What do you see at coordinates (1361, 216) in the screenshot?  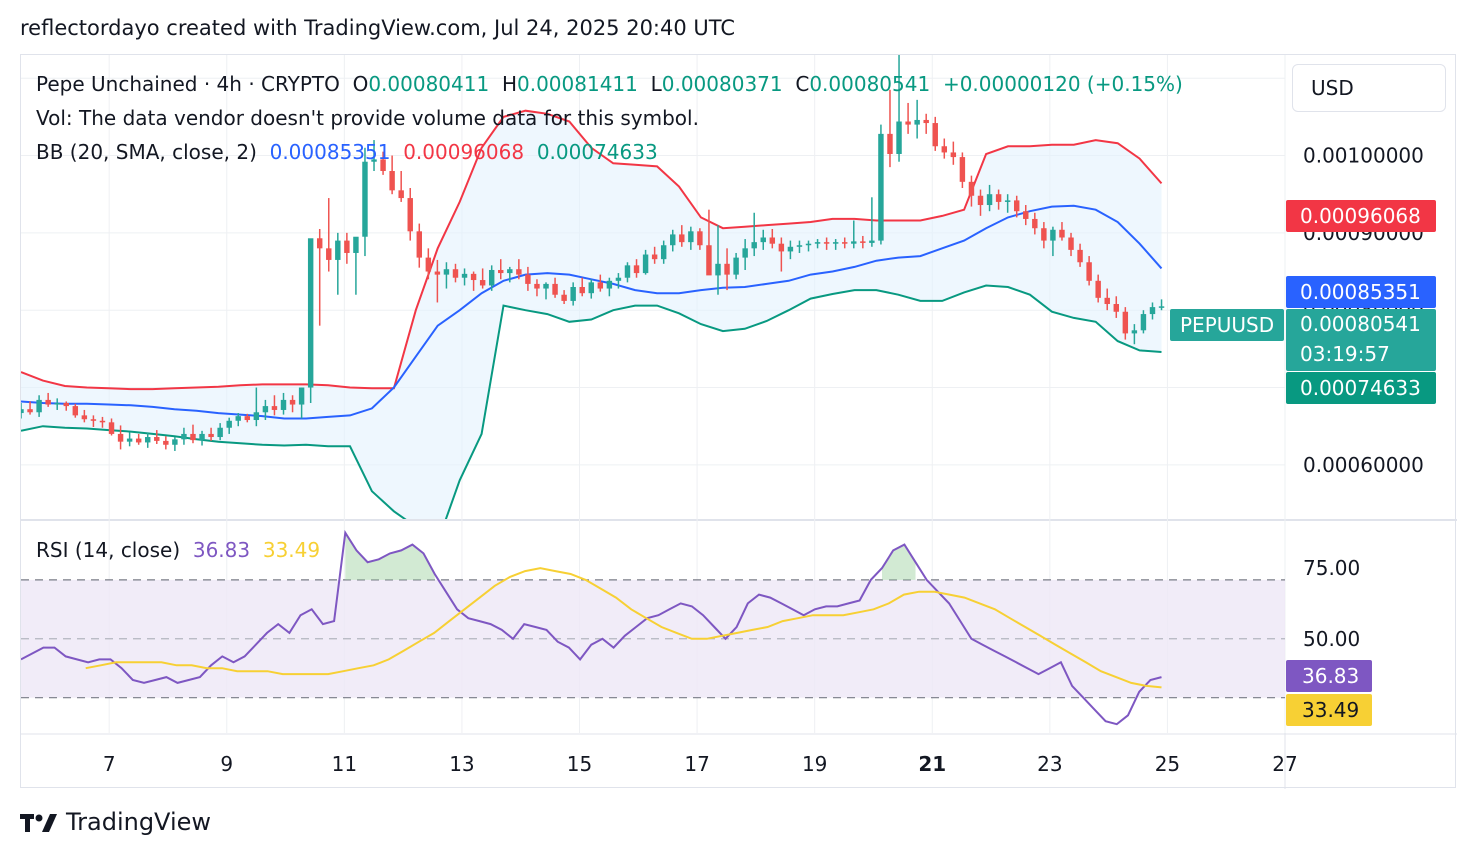 I see `bb-upper-price-label: 0.00096068` at bounding box center [1361, 216].